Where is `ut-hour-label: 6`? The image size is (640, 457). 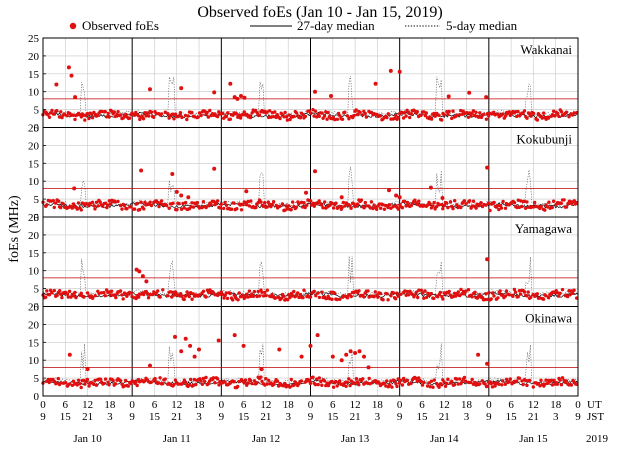 ut-hour-label: 6 is located at coordinates (155, 405).